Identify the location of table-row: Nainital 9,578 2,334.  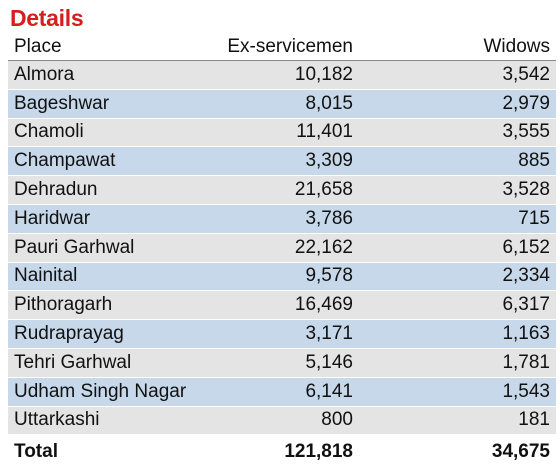
(282, 277).